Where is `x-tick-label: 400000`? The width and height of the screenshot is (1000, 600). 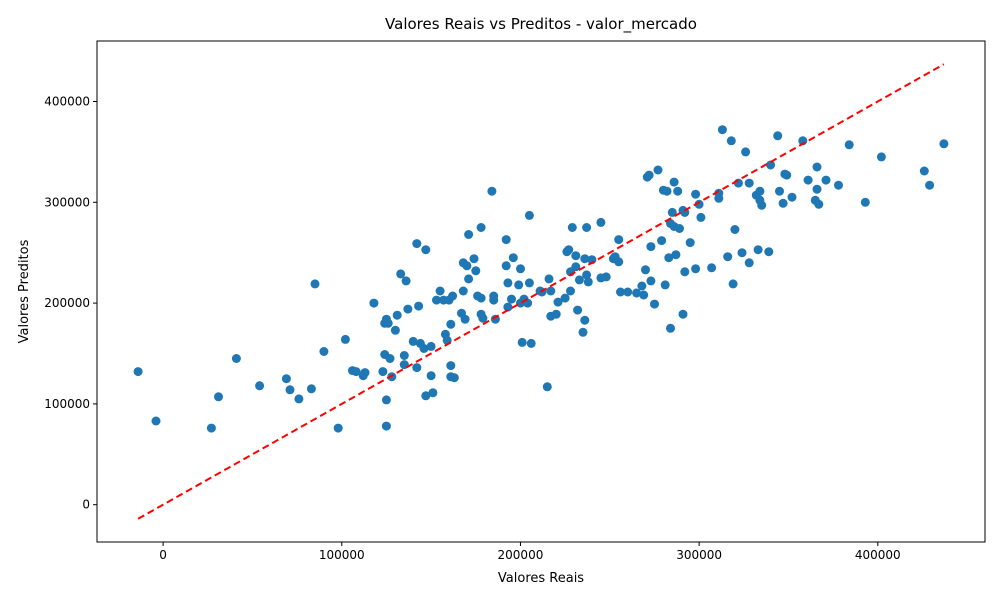 x-tick-label: 400000 is located at coordinates (878, 555).